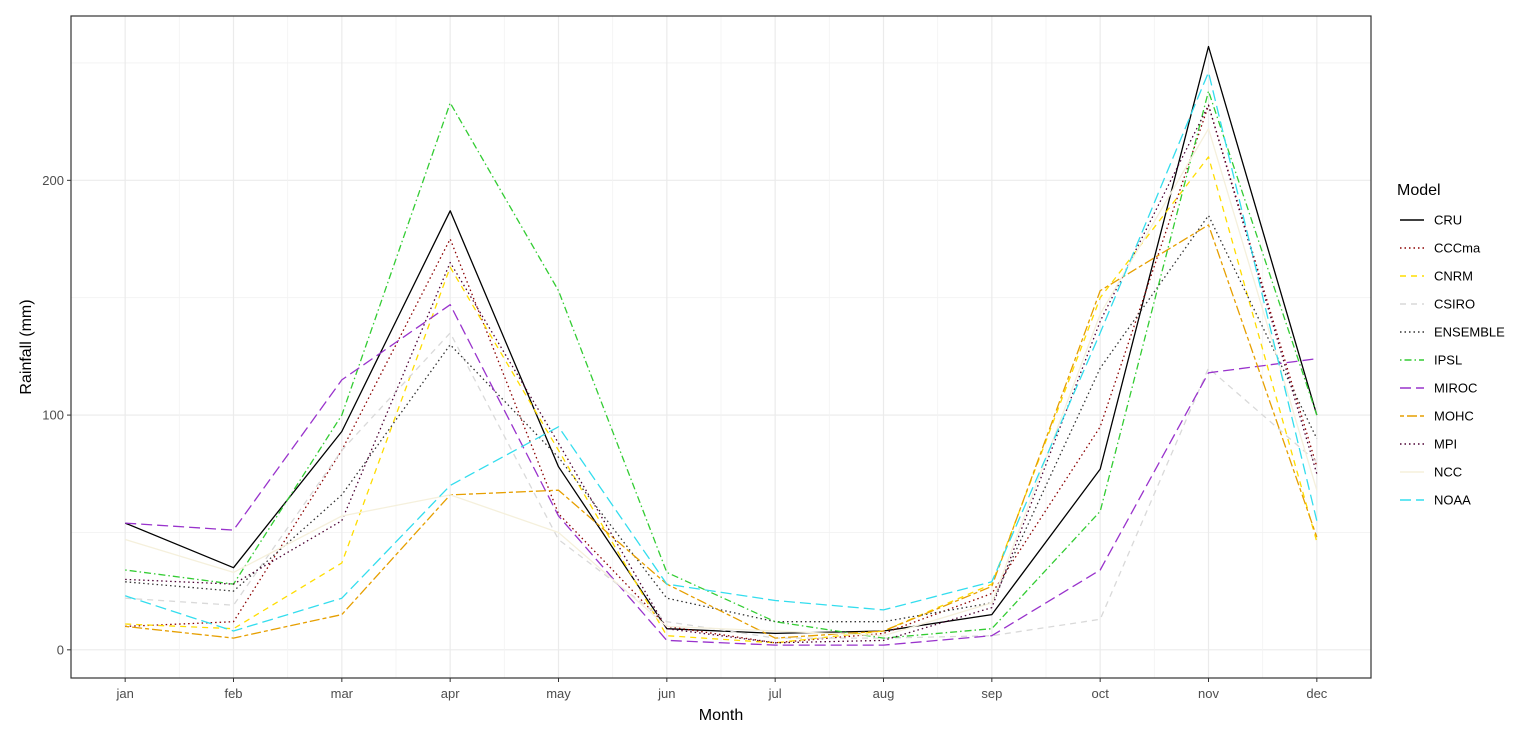 Image resolution: width=1536 pixels, height=735 pixels. Describe the element at coordinates (1454, 416) in the screenshot. I see `legend-label: MOHC` at that location.